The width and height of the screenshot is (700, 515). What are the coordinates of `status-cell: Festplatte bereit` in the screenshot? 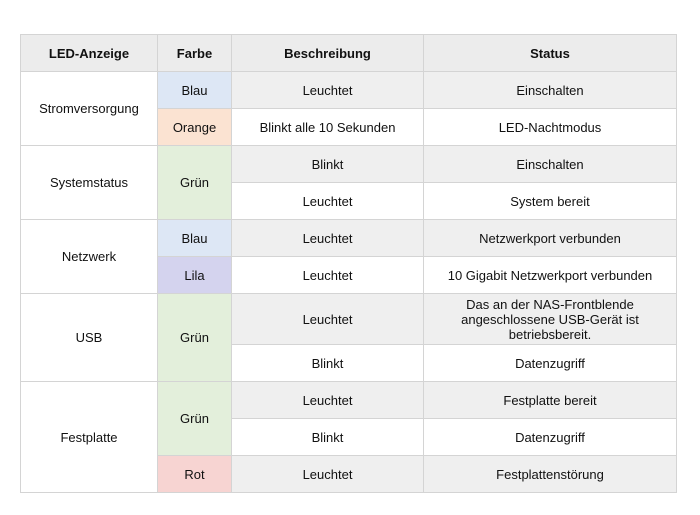 It's located at (550, 400).